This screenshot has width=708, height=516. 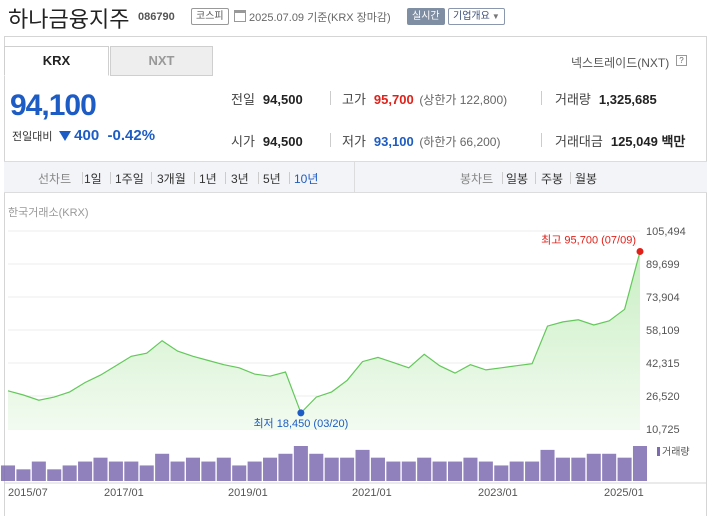 I want to click on company-overview-label: 기업개요, so click(x=471, y=16).